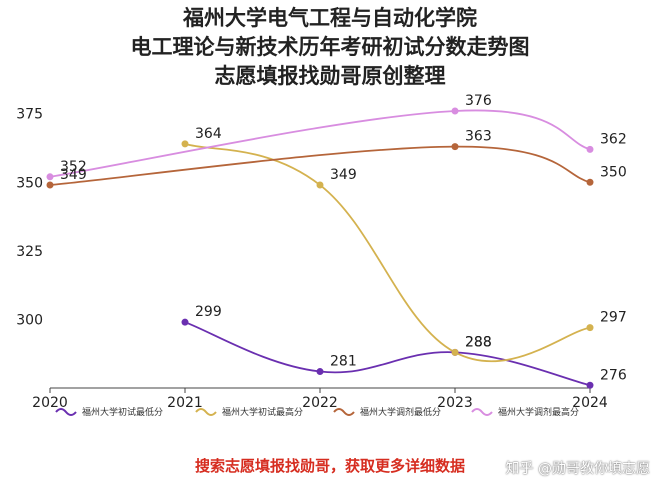  What do you see at coordinates (613, 139) in the screenshot?
I see `series-4-data-label: 362` at bounding box center [613, 139].